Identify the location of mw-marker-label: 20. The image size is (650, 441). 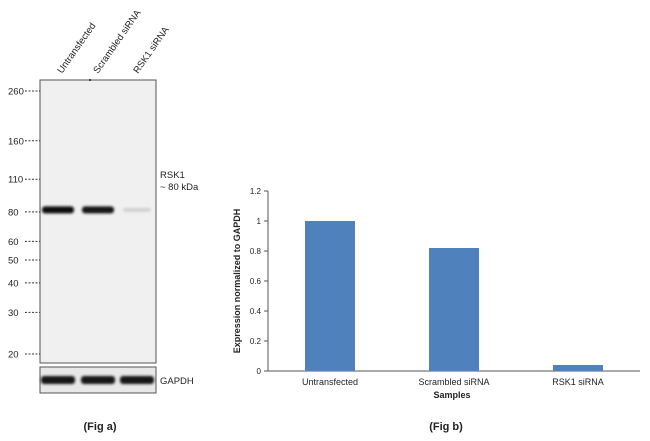
(13, 355).